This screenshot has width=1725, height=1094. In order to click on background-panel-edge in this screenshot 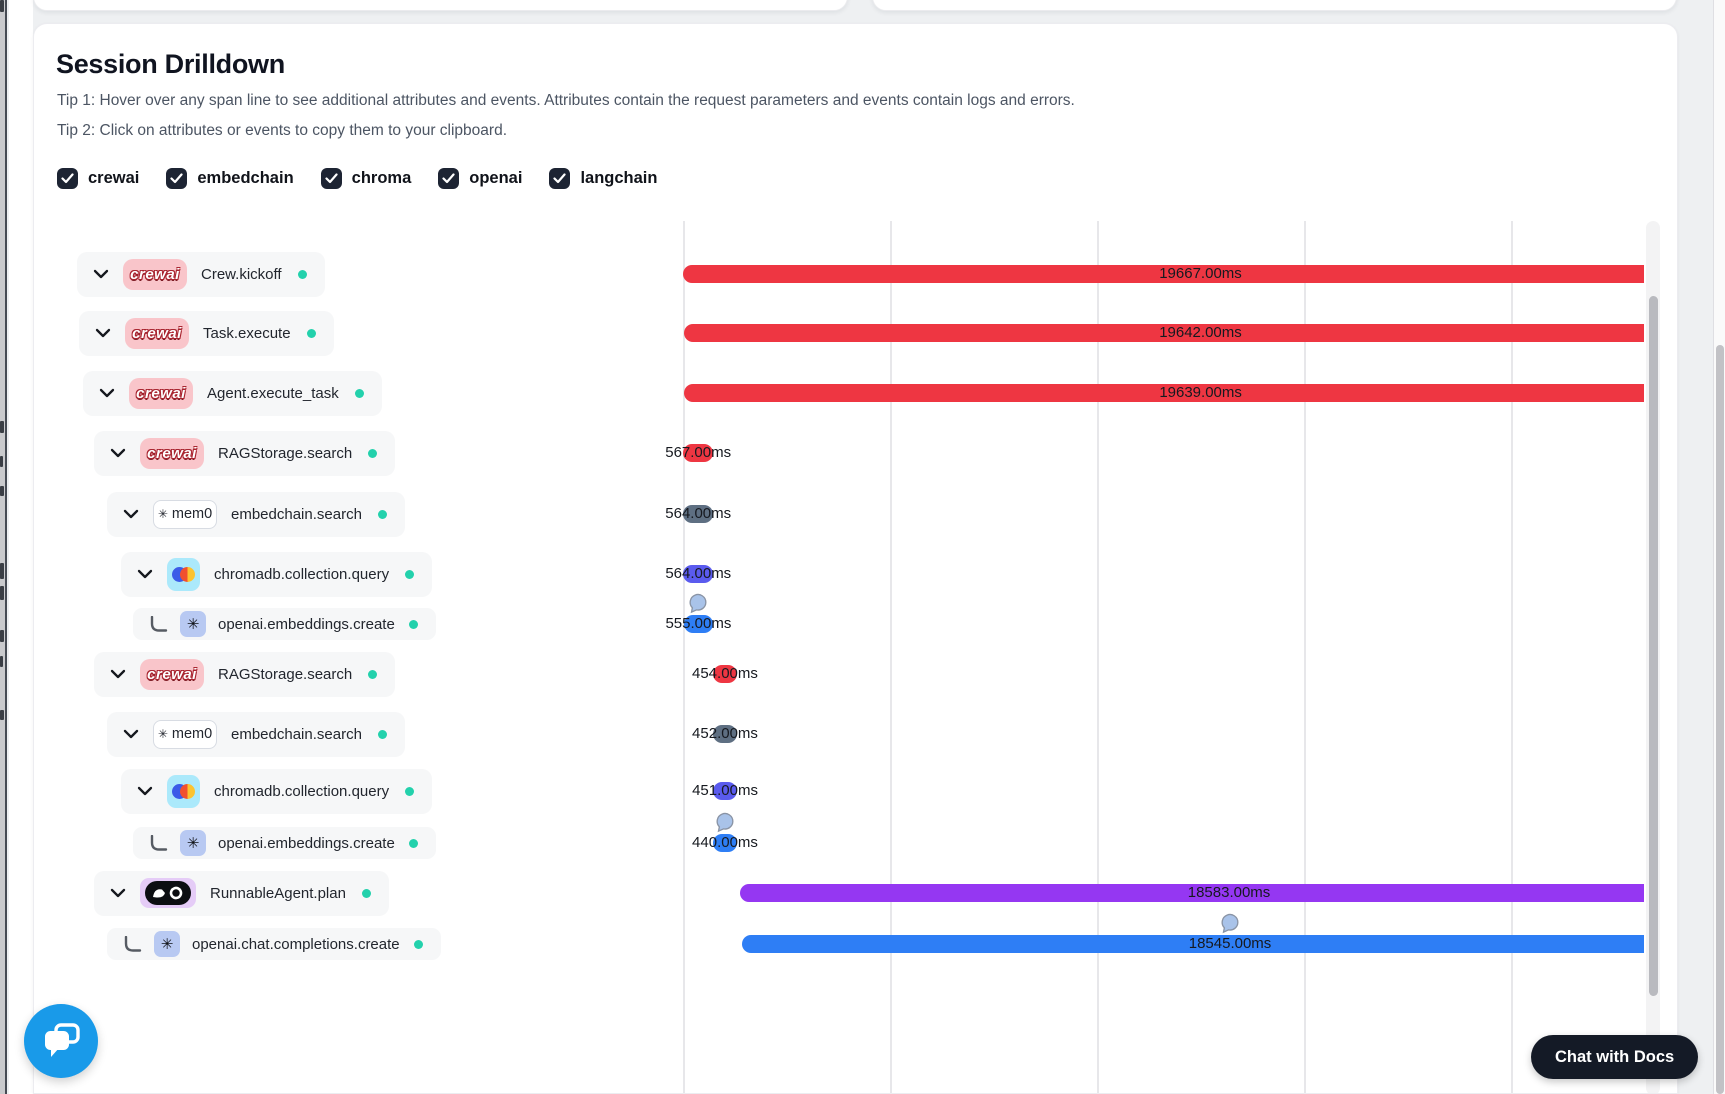, I will do `click(3, 547)`.